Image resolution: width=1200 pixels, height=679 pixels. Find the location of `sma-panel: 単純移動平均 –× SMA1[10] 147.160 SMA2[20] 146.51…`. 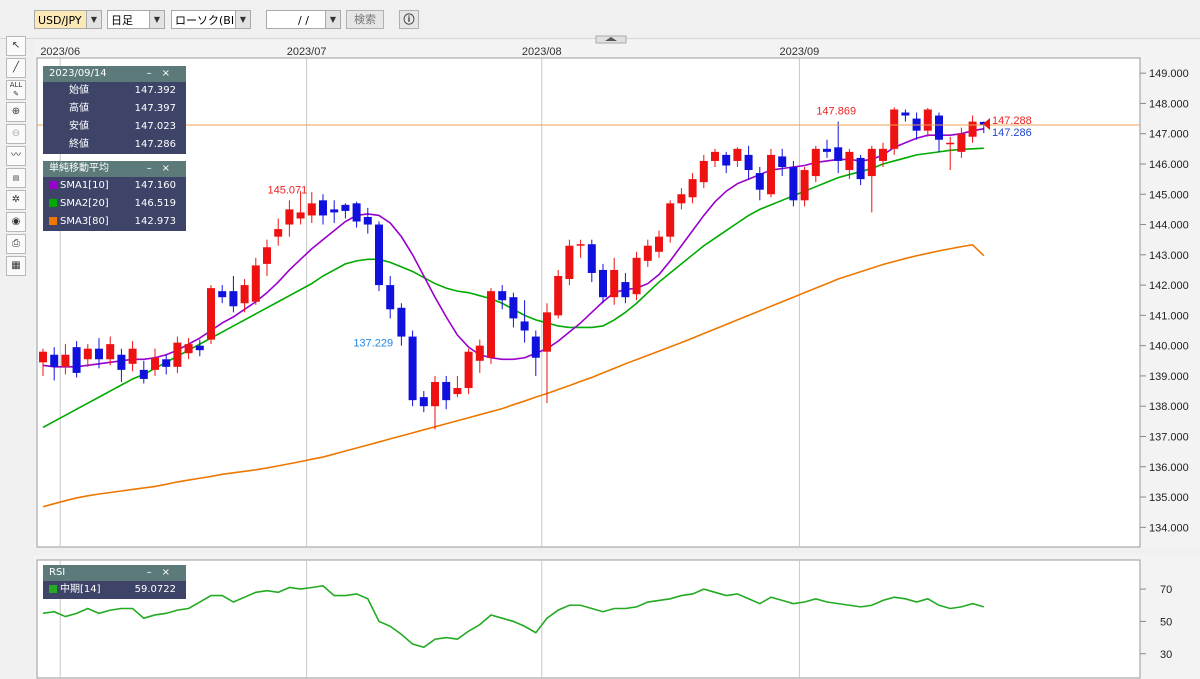

sma-panel: 単純移動平均 –× SMA1[10] 147.160 SMA2[20] 146.51… is located at coordinates (114, 196).